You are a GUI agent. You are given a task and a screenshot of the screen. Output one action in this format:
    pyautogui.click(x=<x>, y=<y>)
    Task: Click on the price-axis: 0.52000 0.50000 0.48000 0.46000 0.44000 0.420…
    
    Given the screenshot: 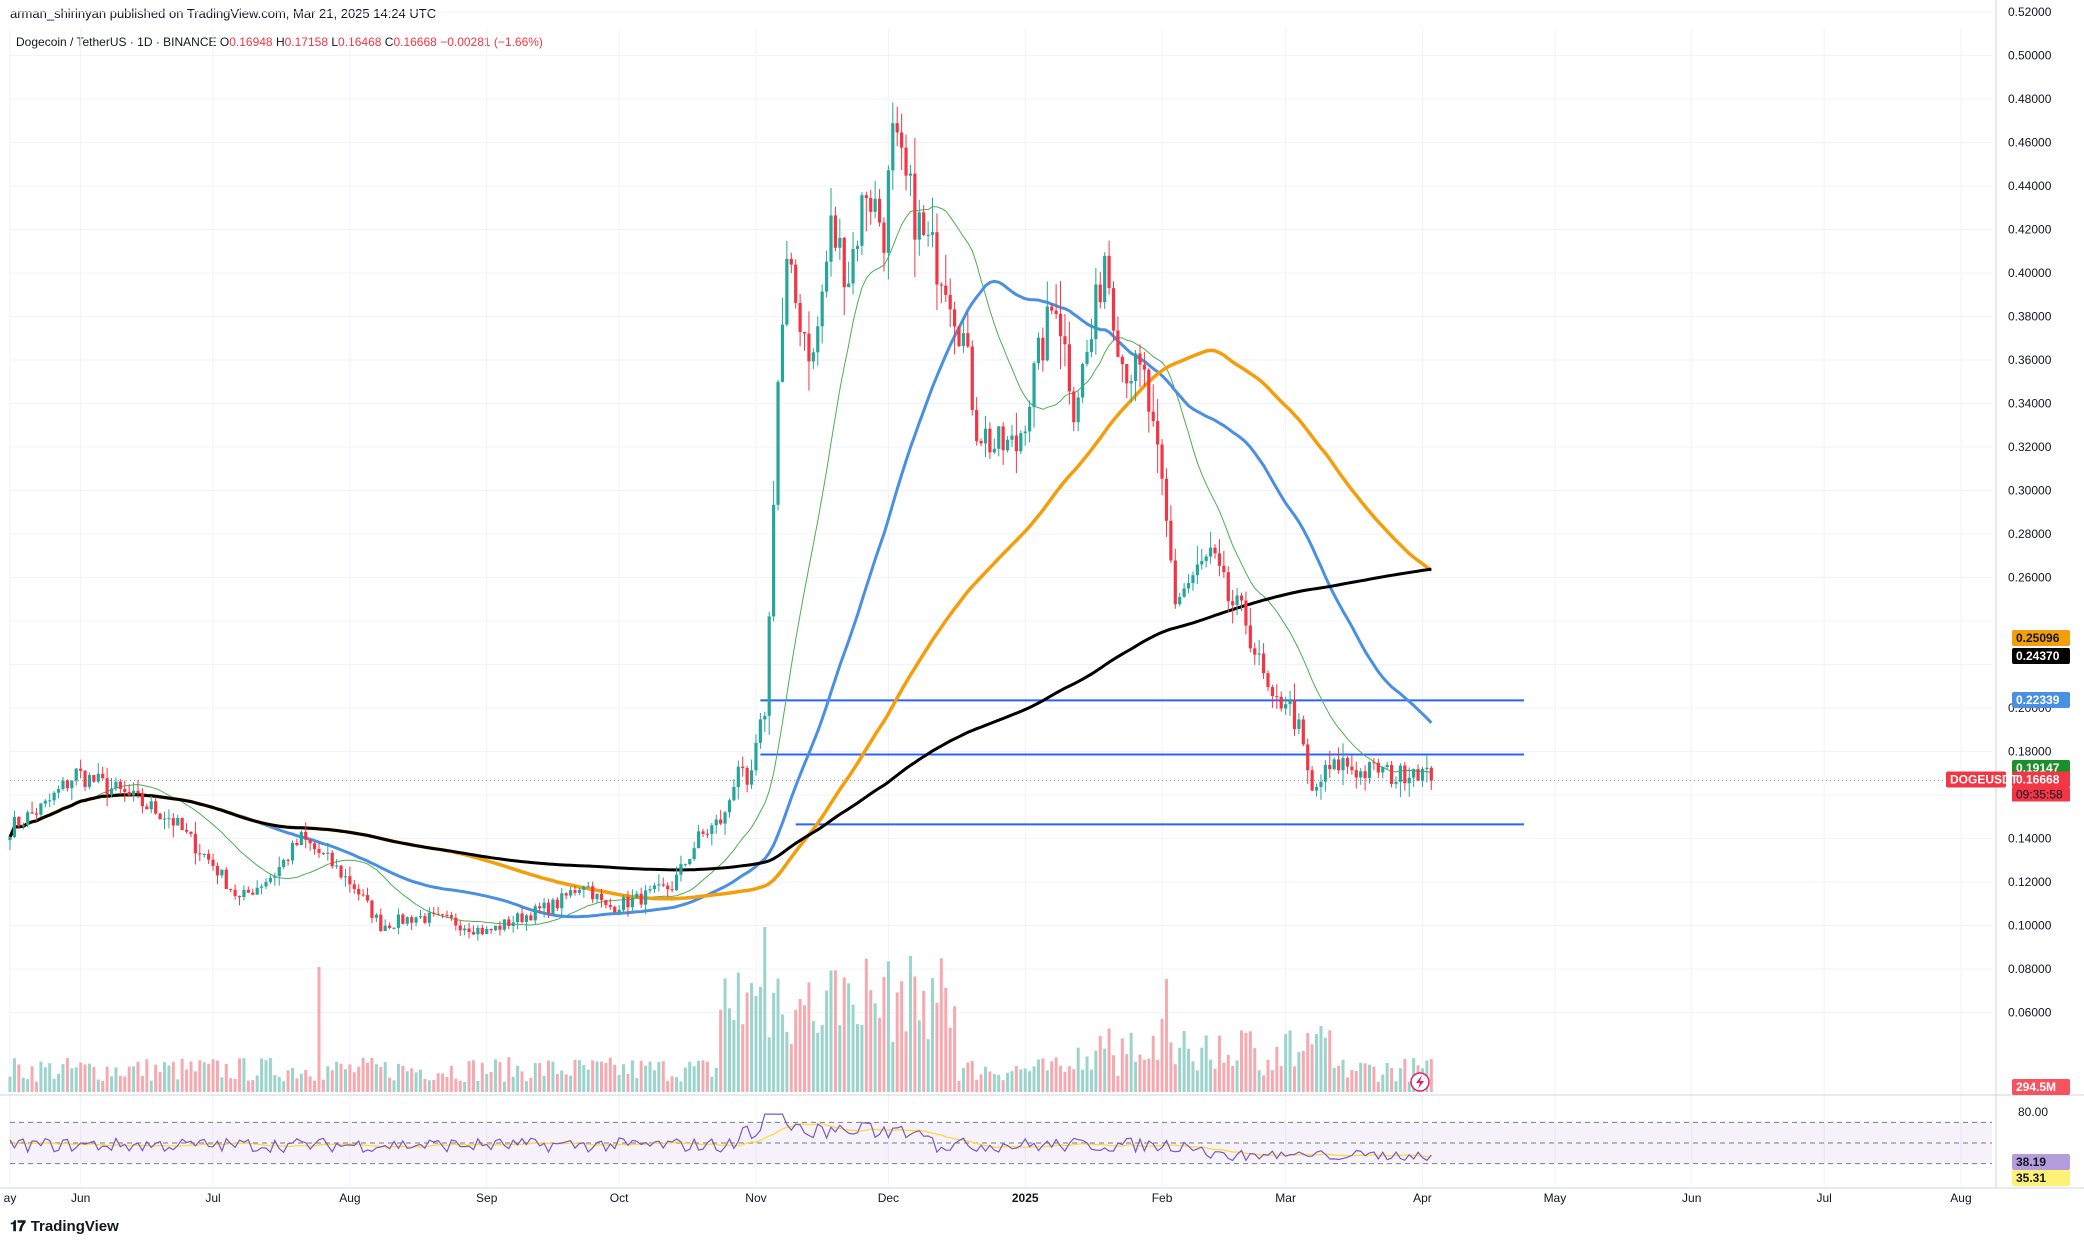 What is the action you would take?
    pyautogui.click(x=2030, y=562)
    